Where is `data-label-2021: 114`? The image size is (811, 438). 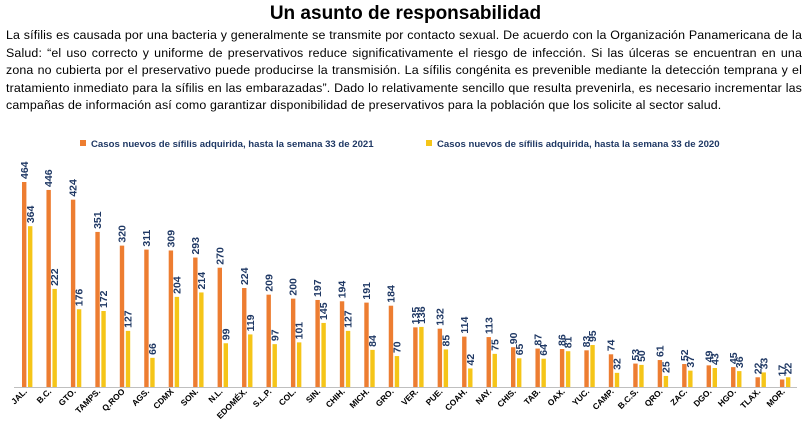 data-label-2021: 114 is located at coordinates (465, 325).